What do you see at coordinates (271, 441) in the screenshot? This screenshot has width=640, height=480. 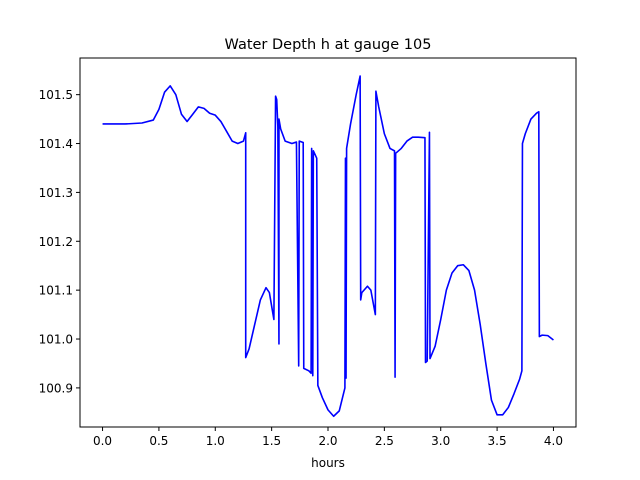 I see `x-tick-label: 1.5` at bounding box center [271, 441].